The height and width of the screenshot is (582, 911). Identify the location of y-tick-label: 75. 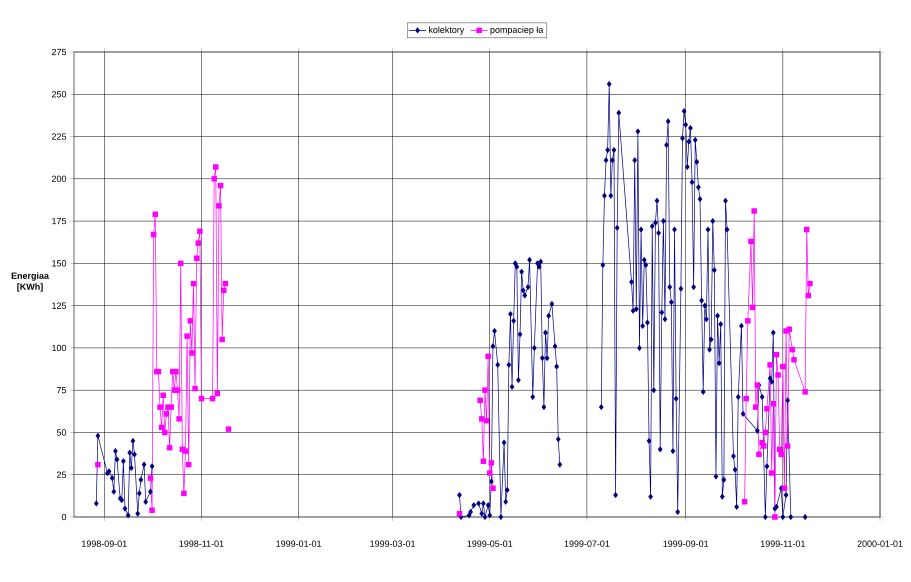
(61, 390).